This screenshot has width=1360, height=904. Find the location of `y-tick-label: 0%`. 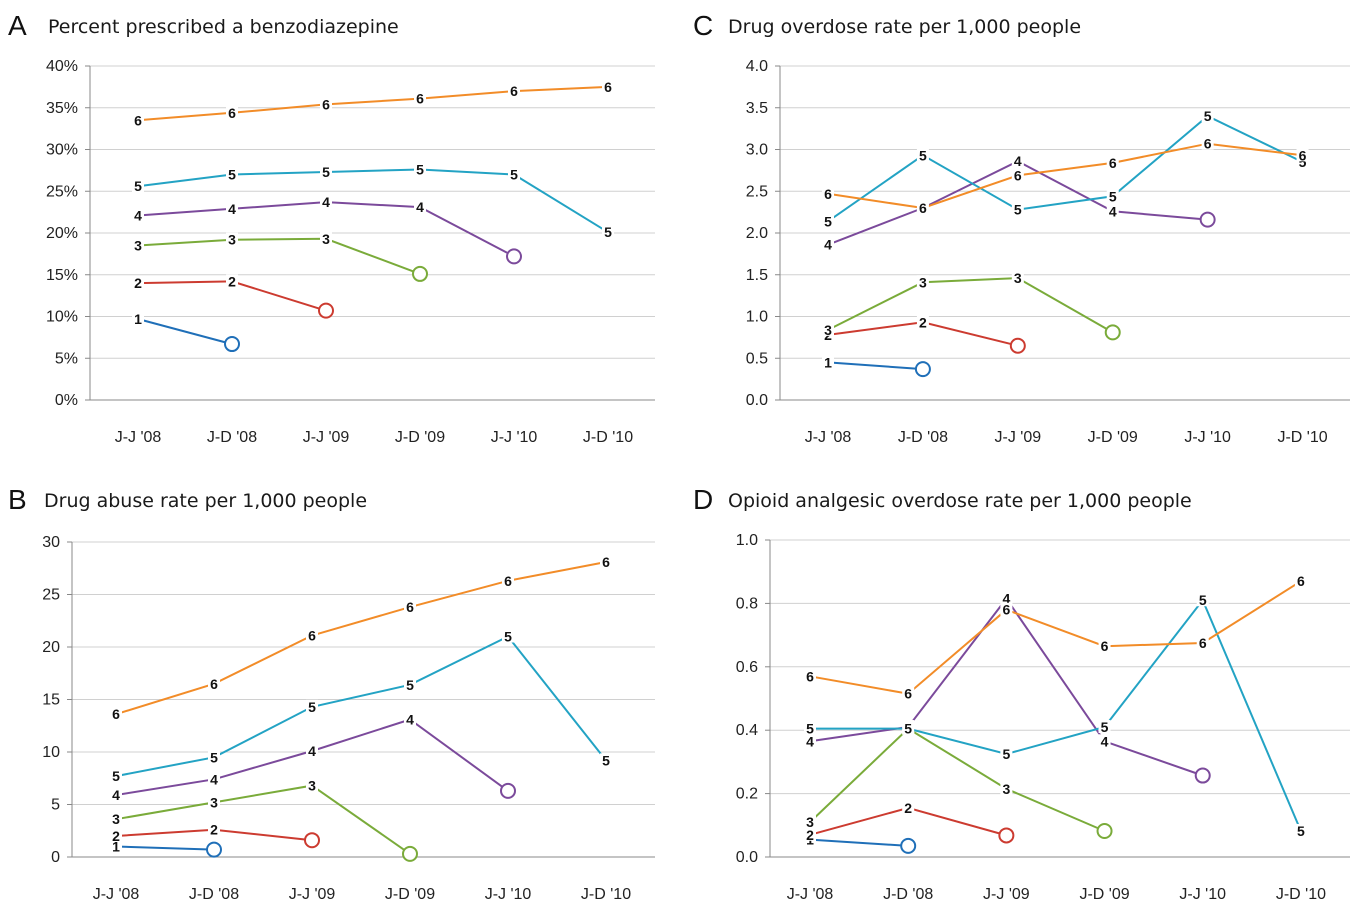

y-tick-label: 0% is located at coordinates (66, 400).